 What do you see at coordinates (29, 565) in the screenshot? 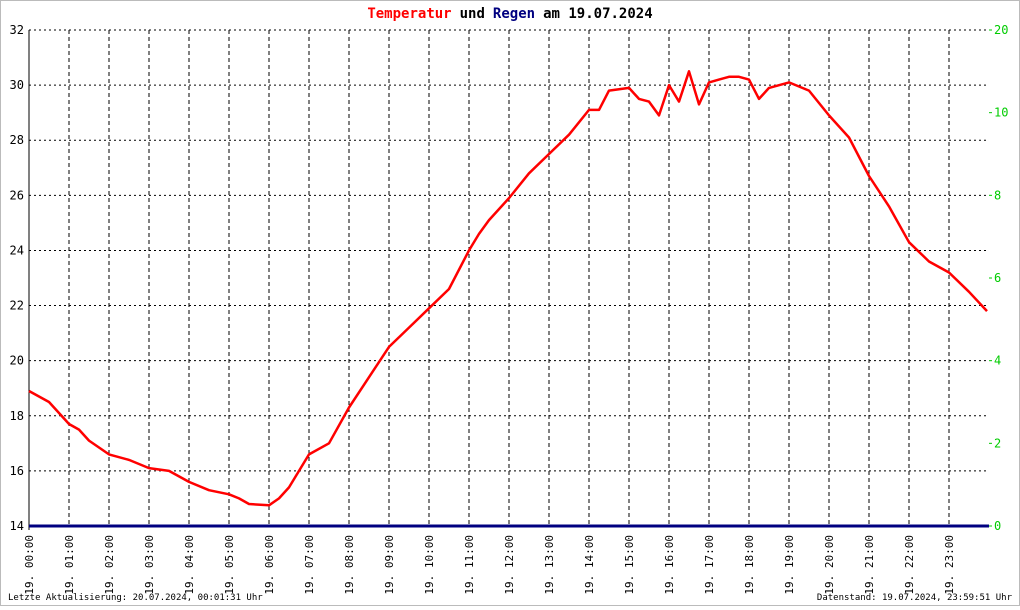
I see `x-tick-label: 19. 00:00` at bounding box center [29, 565].